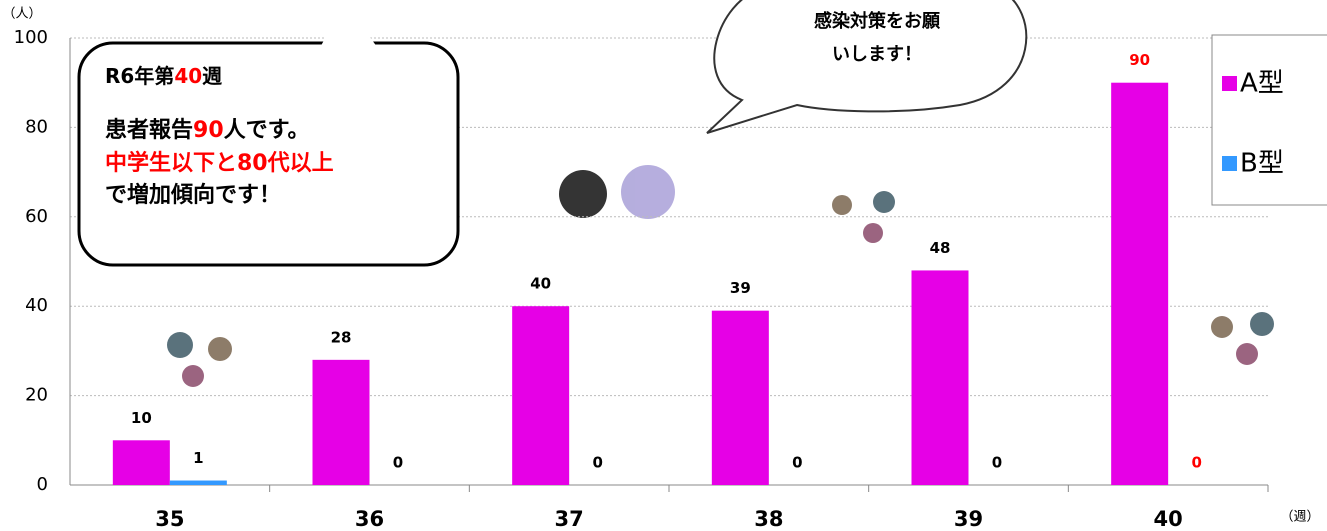 The width and height of the screenshot is (1327, 531). What do you see at coordinates (31, 37) in the screenshot?
I see `y-tick-label: 100` at bounding box center [31, 37].